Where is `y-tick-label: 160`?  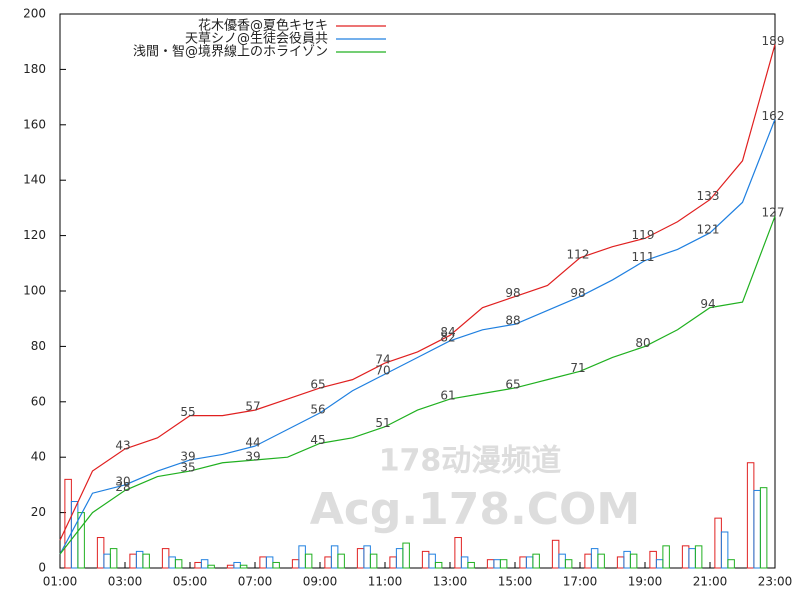
y-tick-label: 160 is located at coordinates (34, 124).